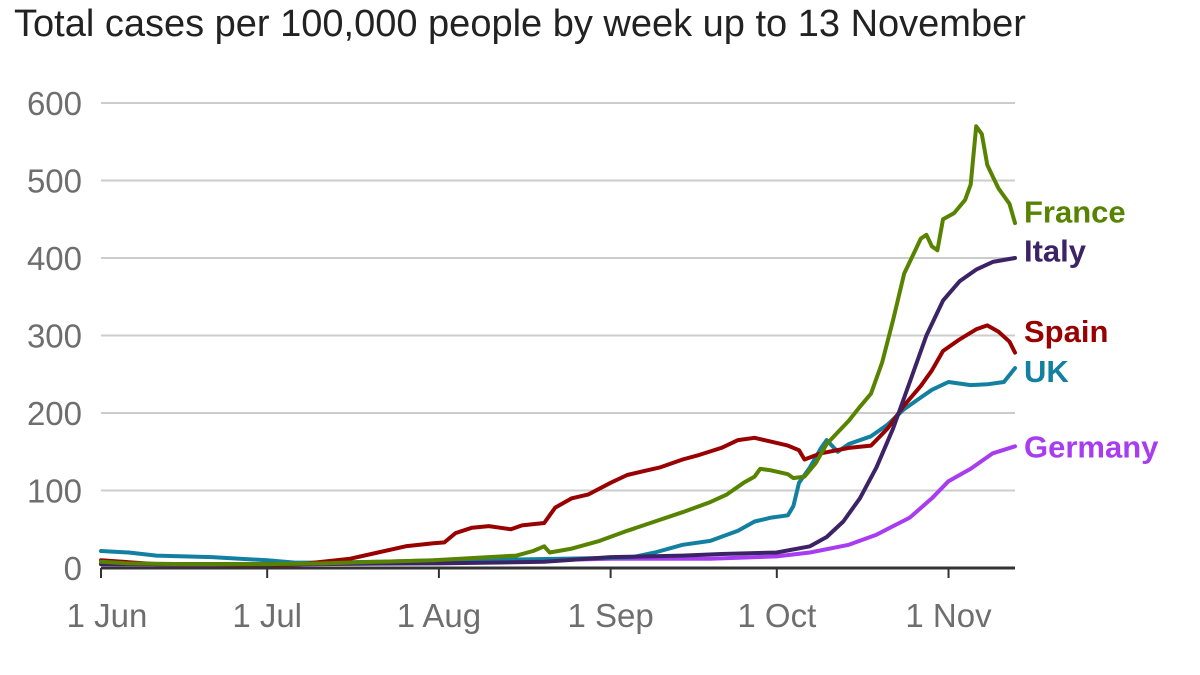 The height and width of the screenshot is (675, 1200). I want to click on series-label-spain: Spain, so click(1066, 331).